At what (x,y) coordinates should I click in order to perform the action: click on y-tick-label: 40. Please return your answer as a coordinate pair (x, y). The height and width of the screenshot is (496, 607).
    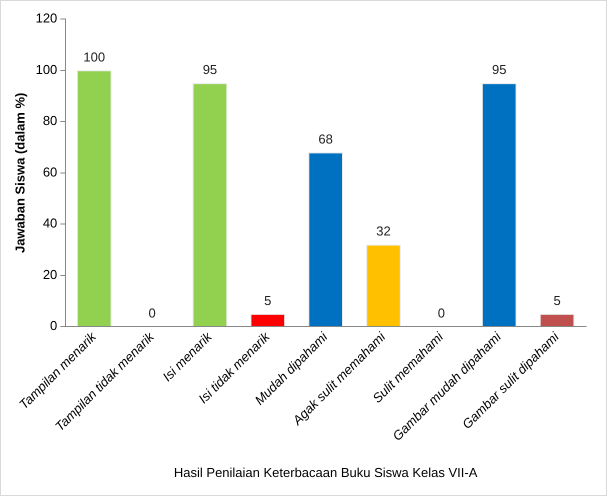
    Looking at the image, I should click on (50, 223).